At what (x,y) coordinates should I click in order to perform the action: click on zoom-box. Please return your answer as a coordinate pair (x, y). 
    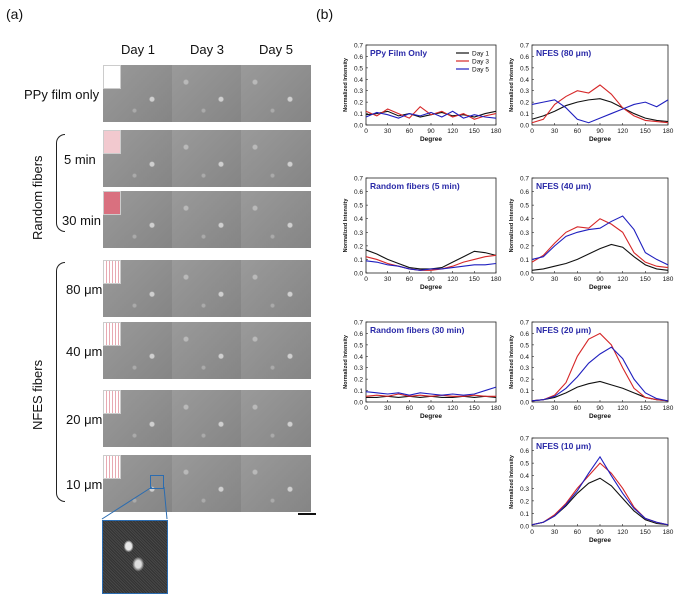
    Looking at the image, I should click on (157, 482).